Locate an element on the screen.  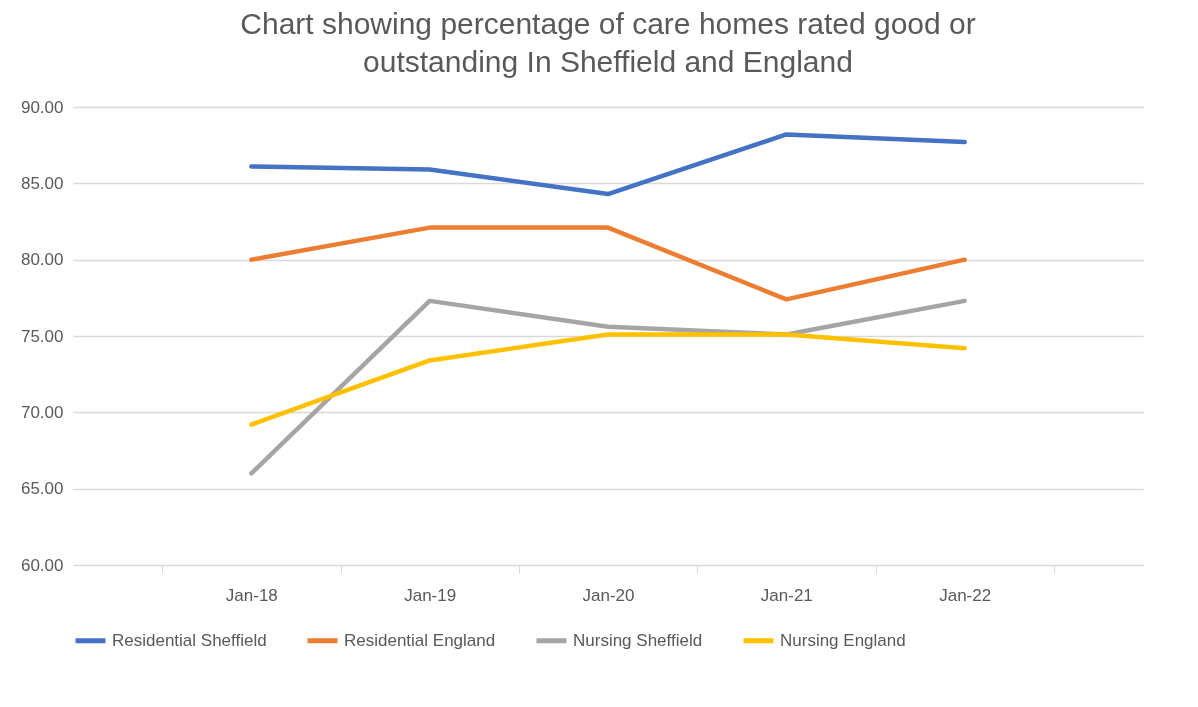
y-tick-label: 70.00 is located at coordinates (42, 412).